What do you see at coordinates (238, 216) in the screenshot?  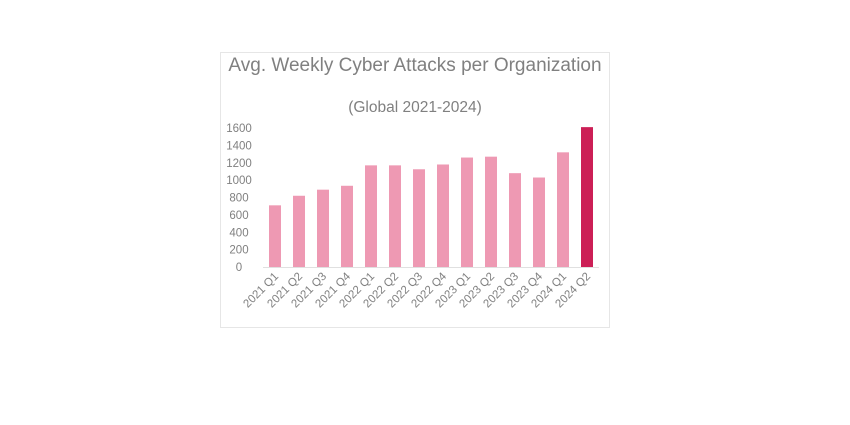 I see `y-tick-label: 600` at bounding box center [238, 216].